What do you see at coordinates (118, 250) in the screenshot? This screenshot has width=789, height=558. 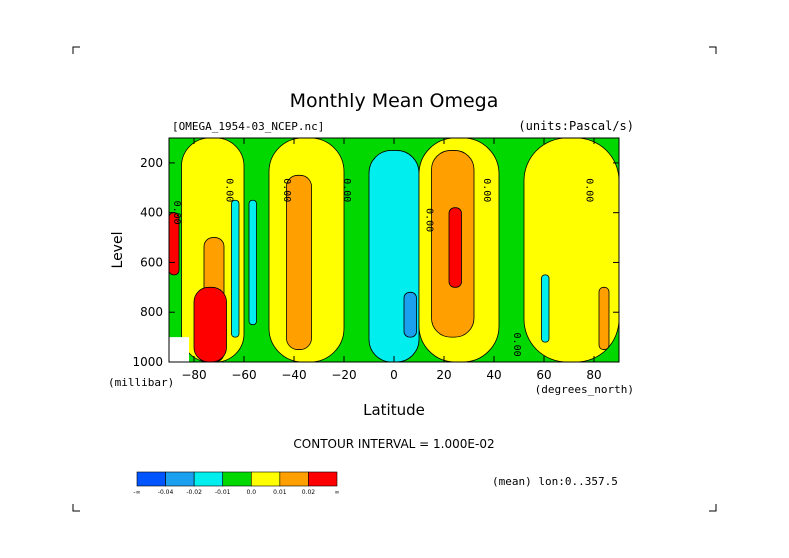 I see `y-axis-label: Level` at bounding box center [118, 250].